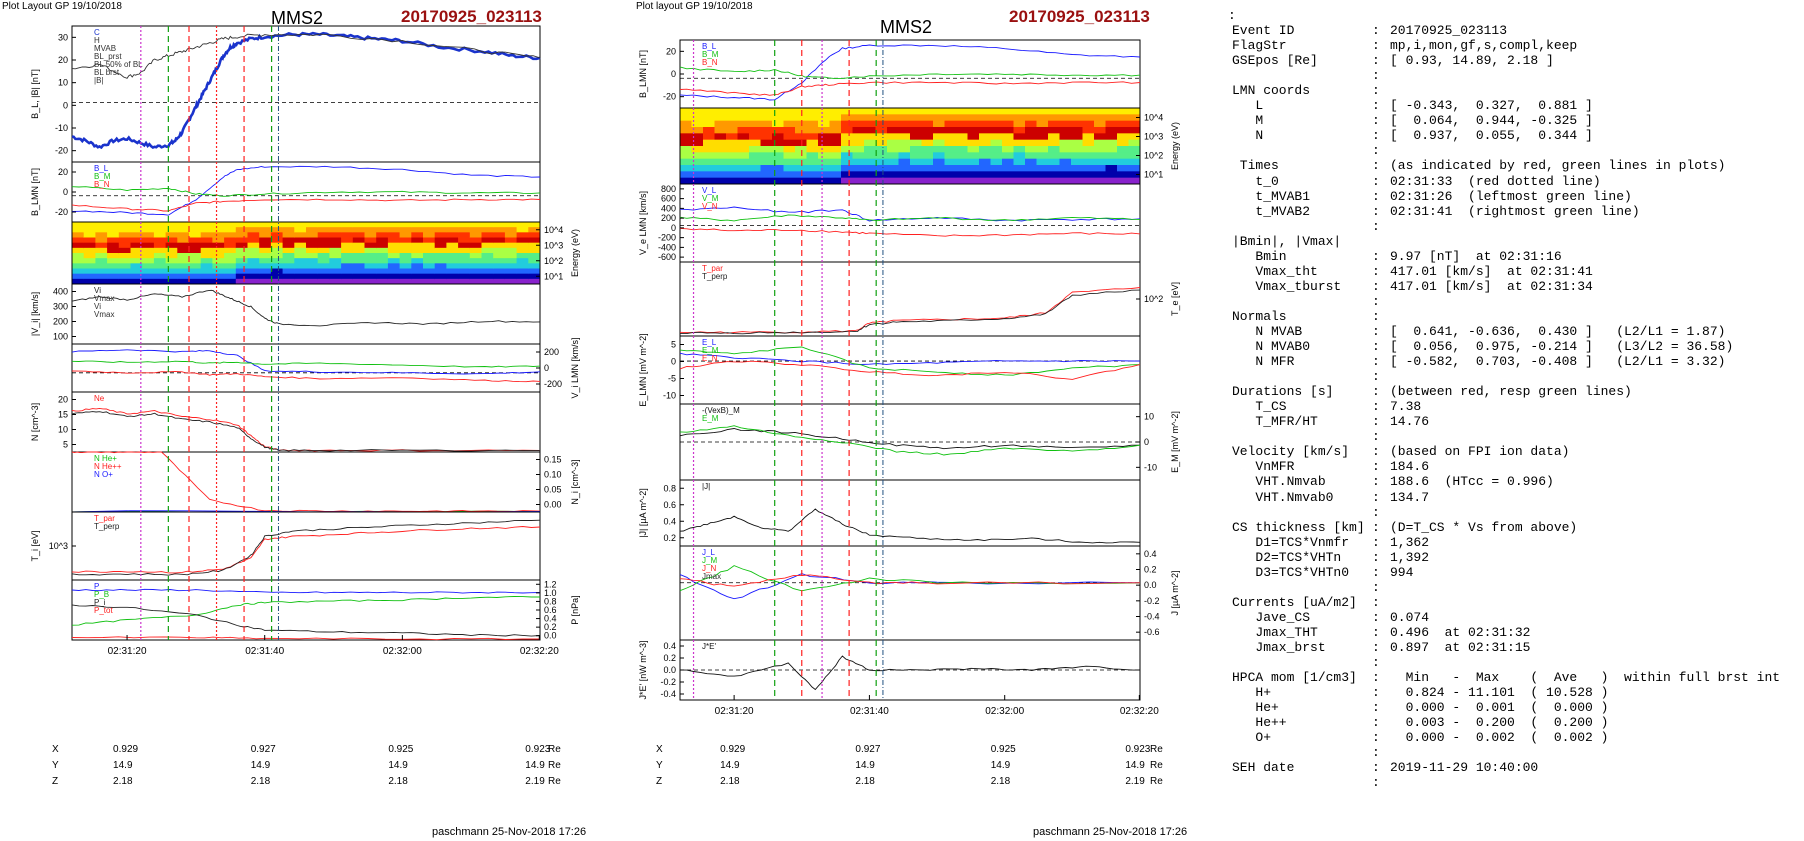  What do you see at coordinates (104, 314) in the screenshot?
I see `legend-label: Vmax` at bounding box center [104, 314].